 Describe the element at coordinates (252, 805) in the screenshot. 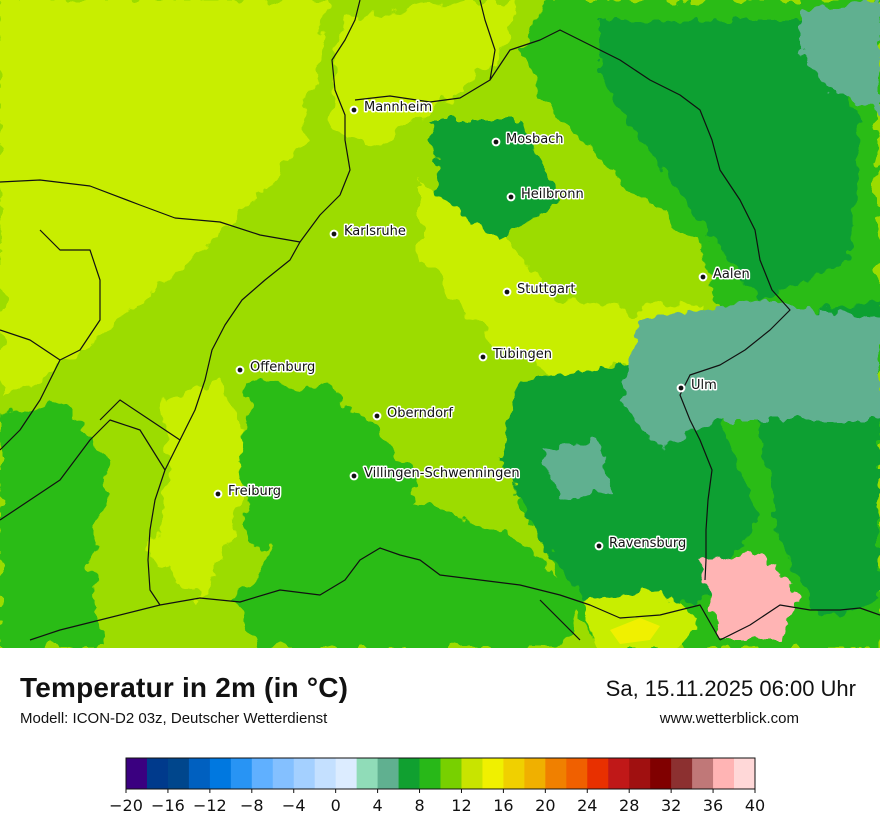

I see `legend-tick-label: −8` at that location.